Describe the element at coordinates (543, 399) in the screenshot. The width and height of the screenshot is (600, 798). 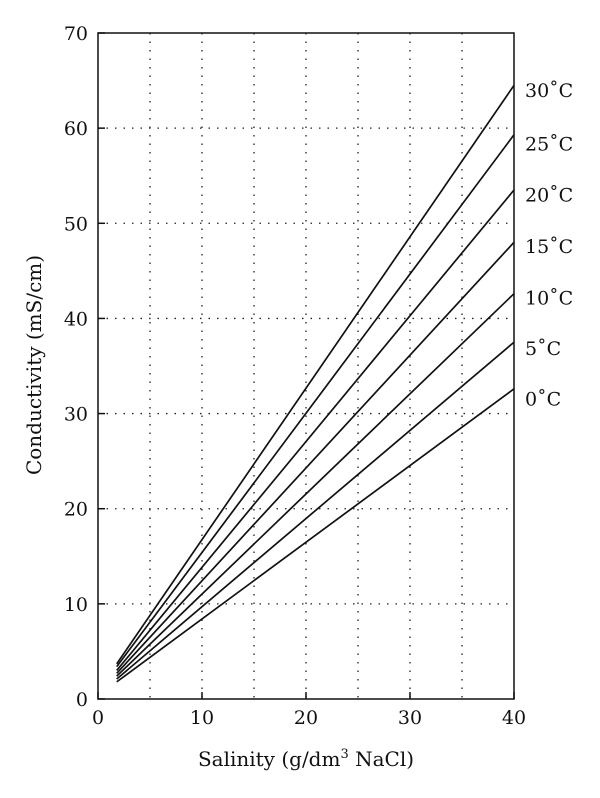
I see `series-label-0: 0˚C` at that location.